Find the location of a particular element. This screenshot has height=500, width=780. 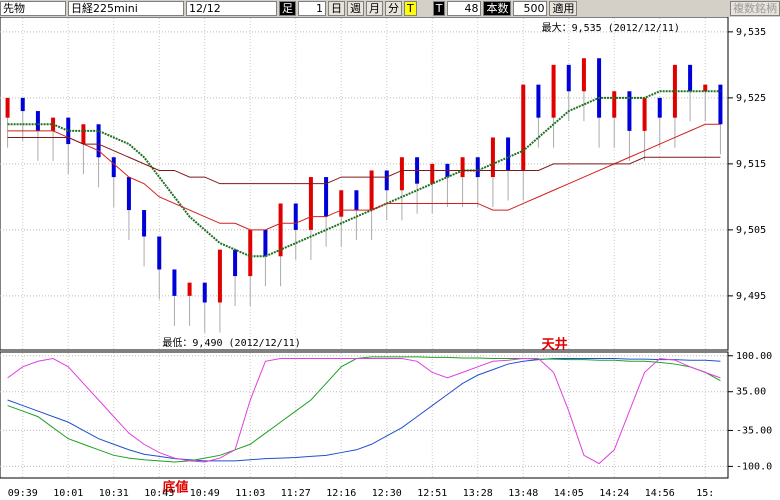

x-tick-label: 10:49 is located at coordinates (205, 493).